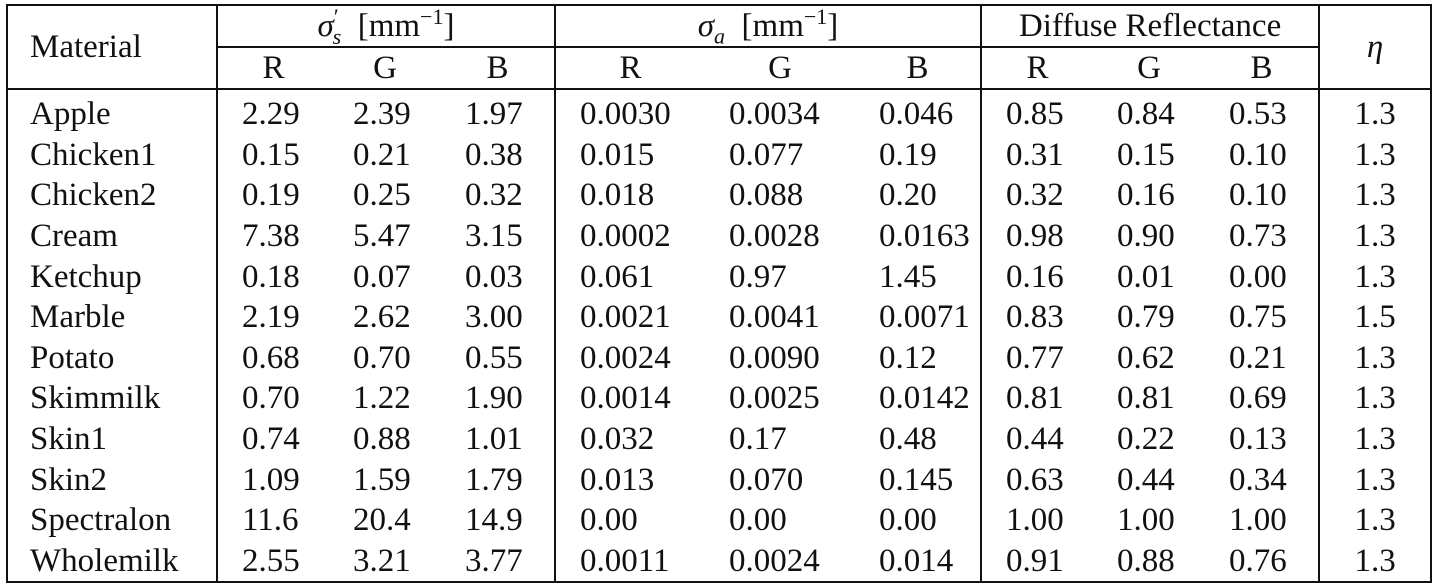 This screenshot has width=1440, height=583. Describe the element at coordinates (494, 195) in the screenshot. I see `ss-cell: 0.32` at that location.